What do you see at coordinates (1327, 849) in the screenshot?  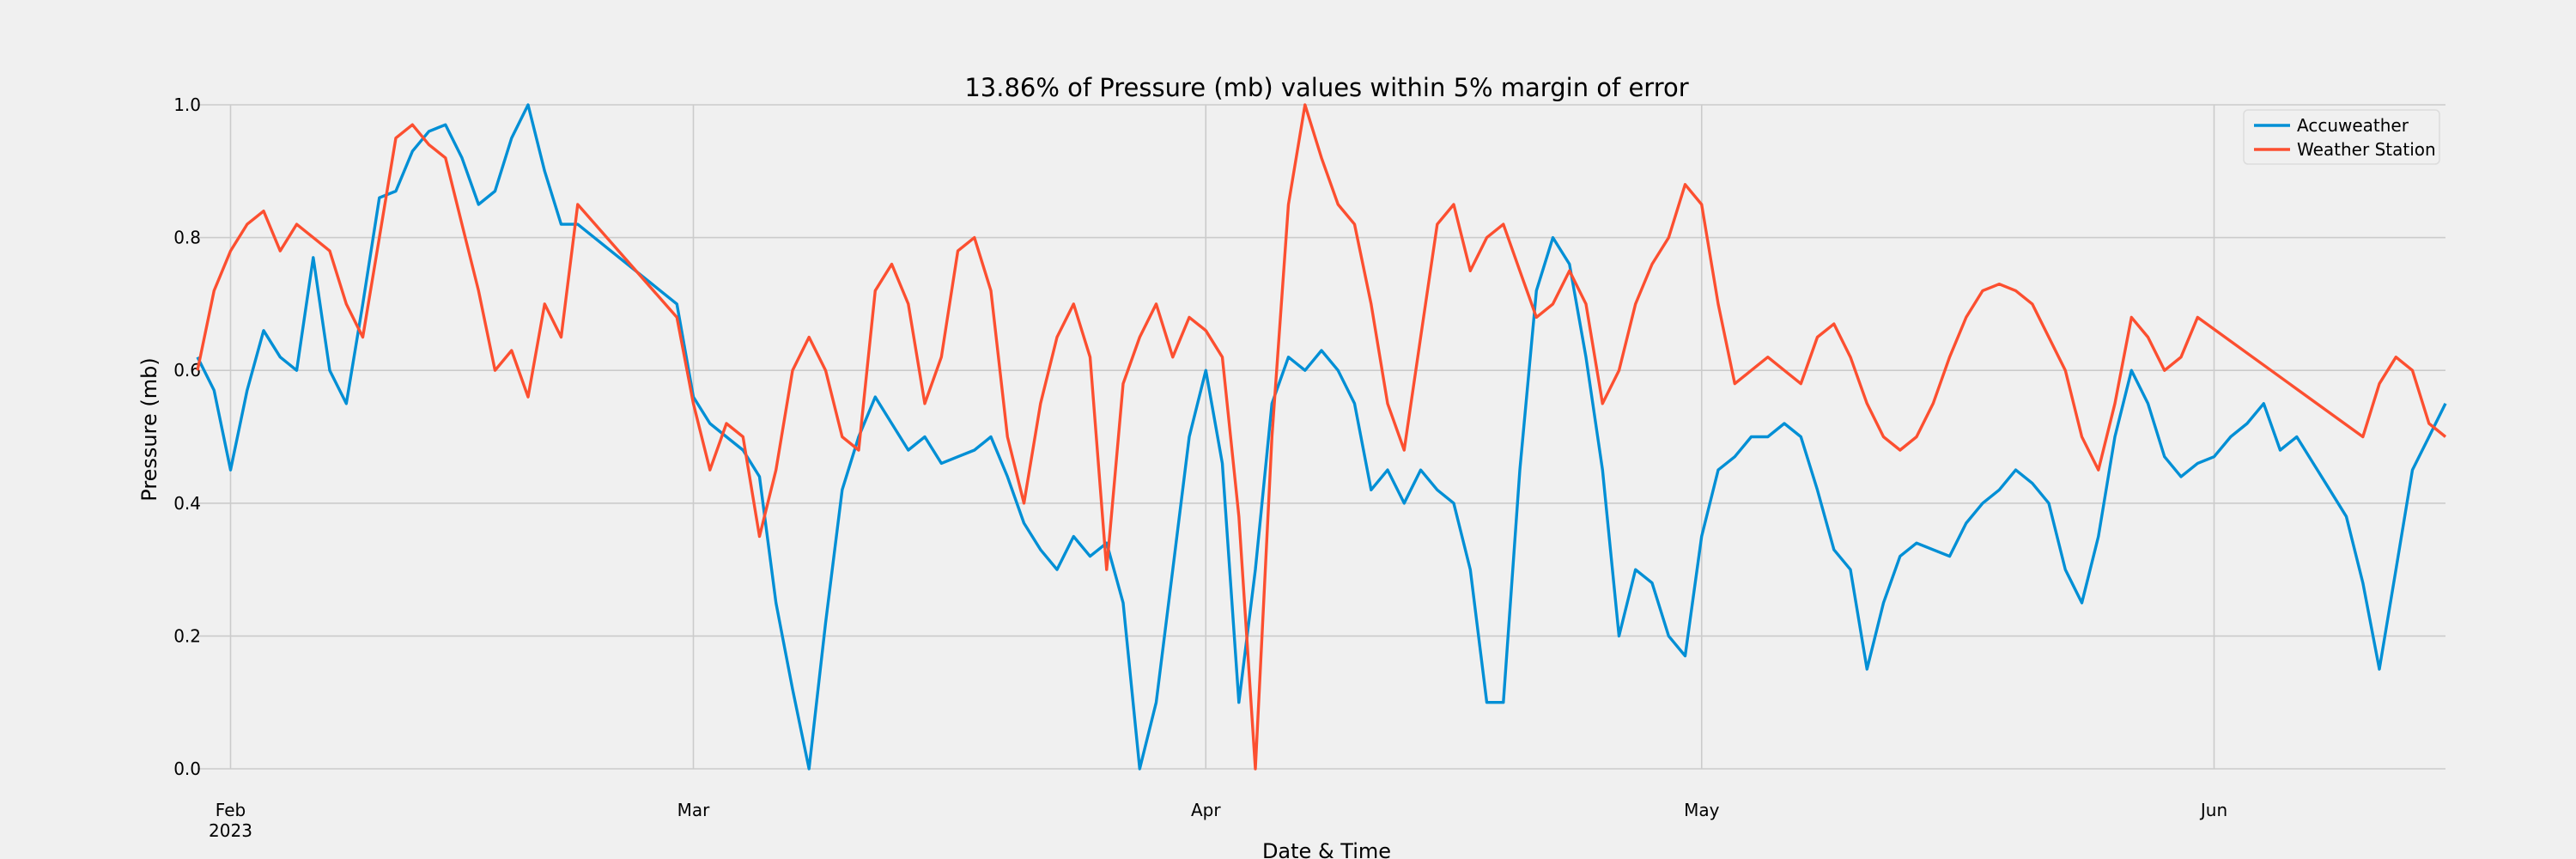 I see `x-axis-label: Date & Time` at bounding box center [1327, 849].